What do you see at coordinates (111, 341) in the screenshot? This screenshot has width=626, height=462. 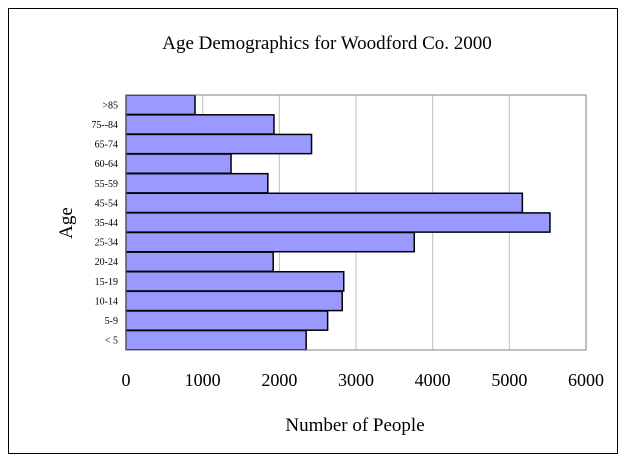 I see `y-tick-label: < 5` at bounding box center [111, 341].